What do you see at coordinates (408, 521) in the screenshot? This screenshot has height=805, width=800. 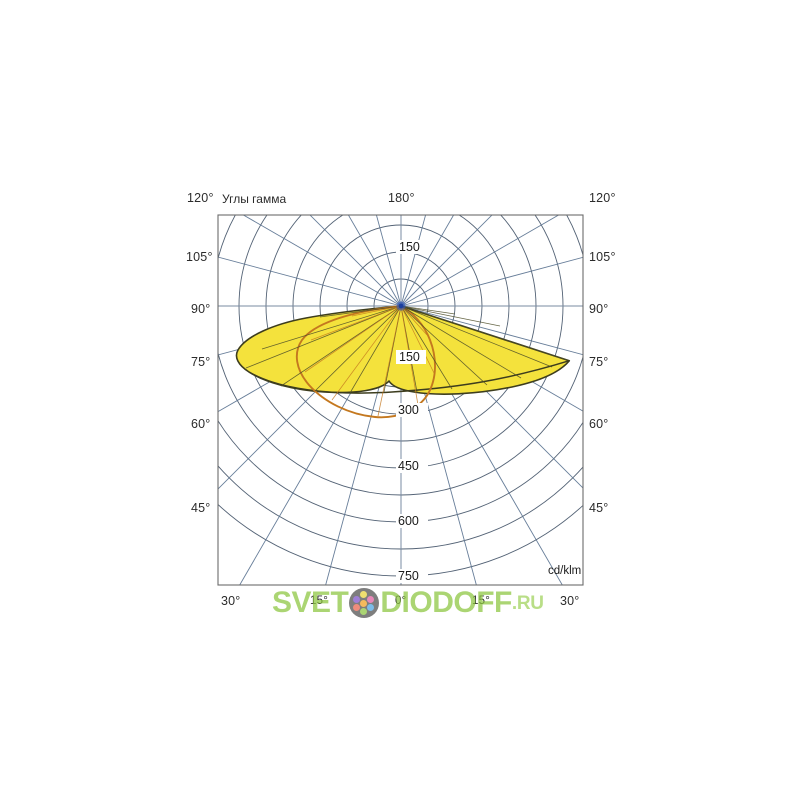 I see `ring-label-600: 600` at bounding box center [408, 521].